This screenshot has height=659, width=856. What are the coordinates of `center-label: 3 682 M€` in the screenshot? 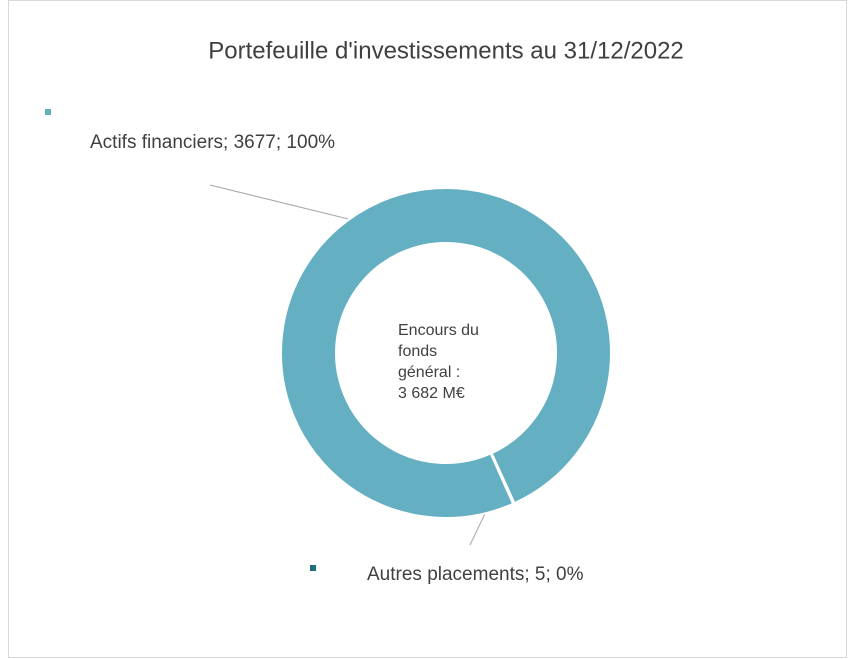 It's located at (431, 393).